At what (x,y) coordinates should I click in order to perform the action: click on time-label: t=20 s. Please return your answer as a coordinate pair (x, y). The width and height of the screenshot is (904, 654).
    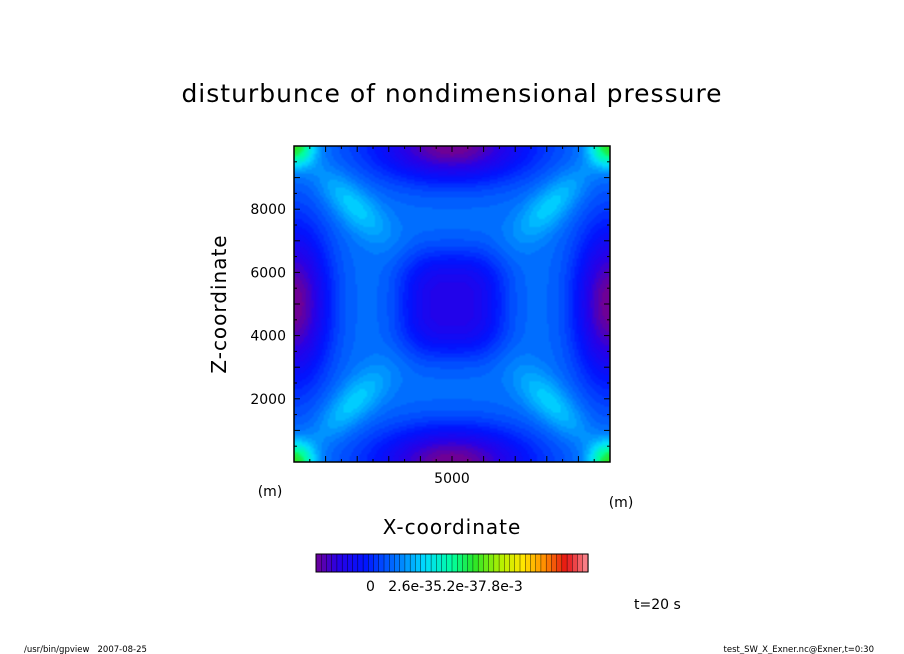
    Looking at the image, I should click on (657, 605).